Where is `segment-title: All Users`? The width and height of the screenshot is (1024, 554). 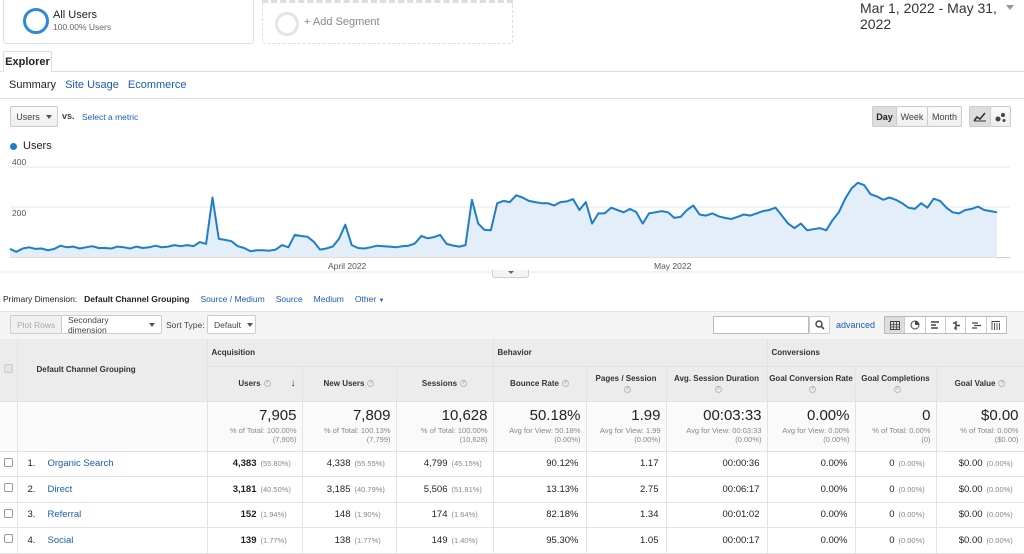
segment-title: All Users is located at coordinates (75, 15).